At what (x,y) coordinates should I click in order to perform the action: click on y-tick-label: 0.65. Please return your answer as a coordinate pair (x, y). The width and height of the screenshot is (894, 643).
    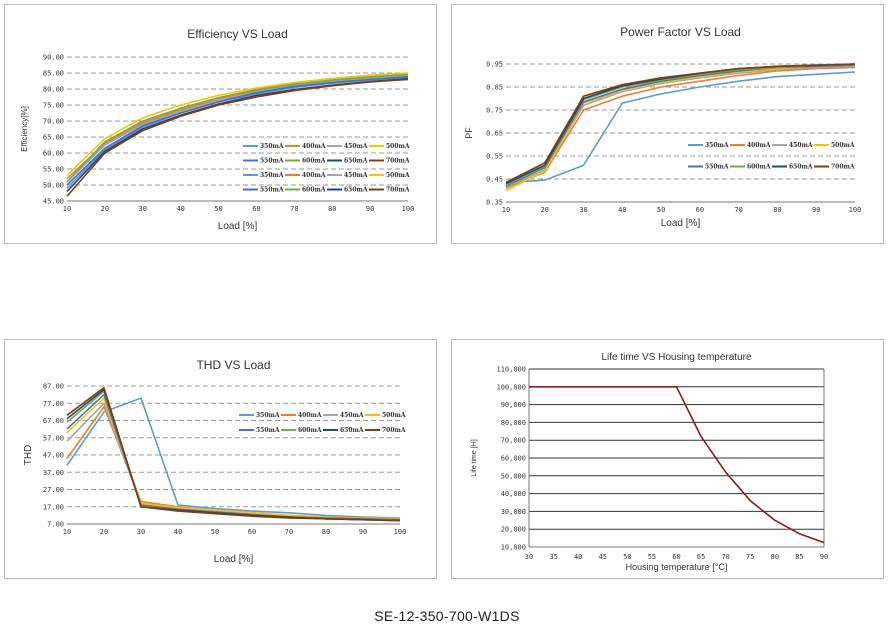
    Looking at the image, I should click on (494, 134).